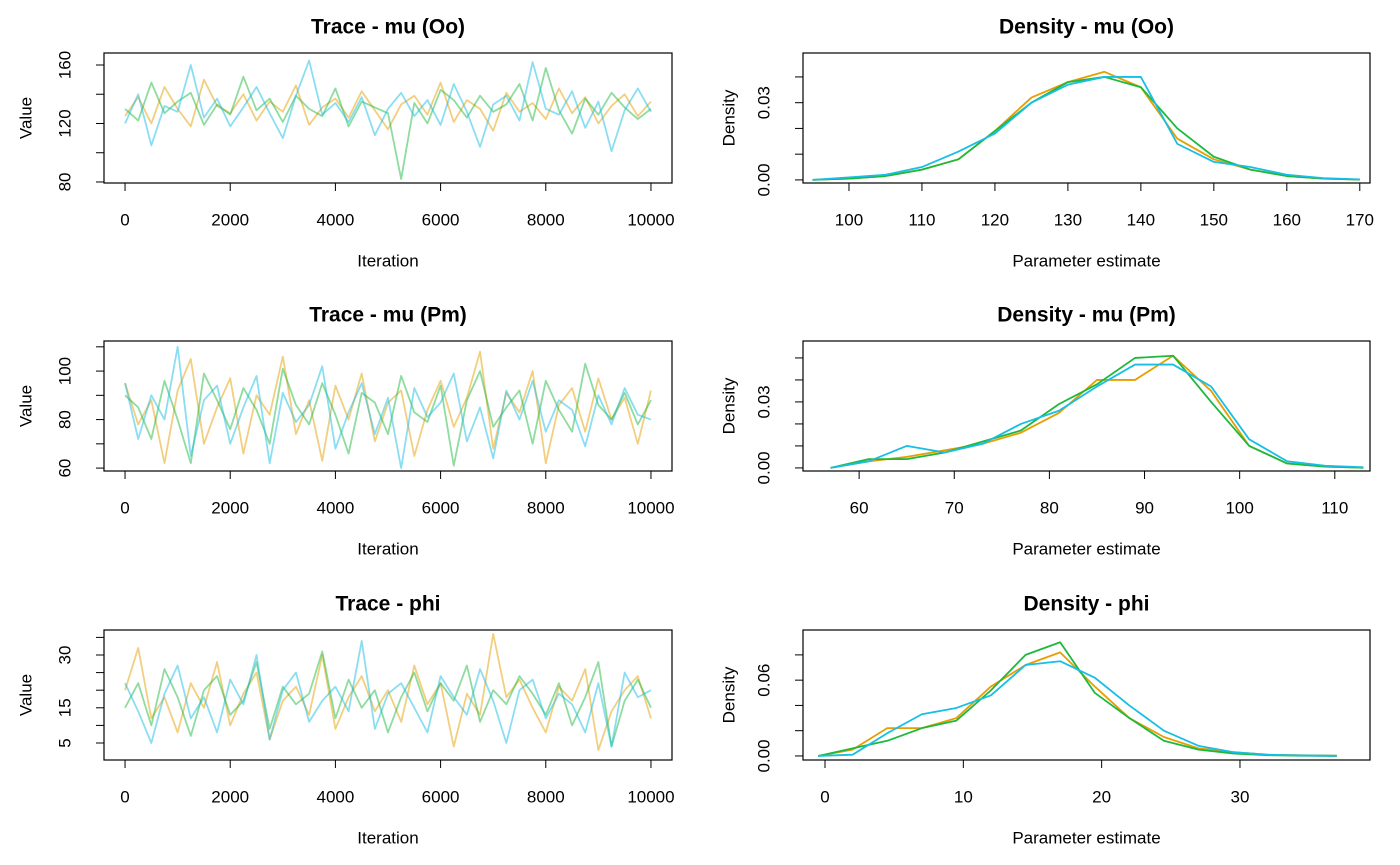 The width and height of the screenshot is (1400, 865). Describe the element at coordinates (387, 604) in the screenshot. I see `panel-title: Trace - phi` at that location.